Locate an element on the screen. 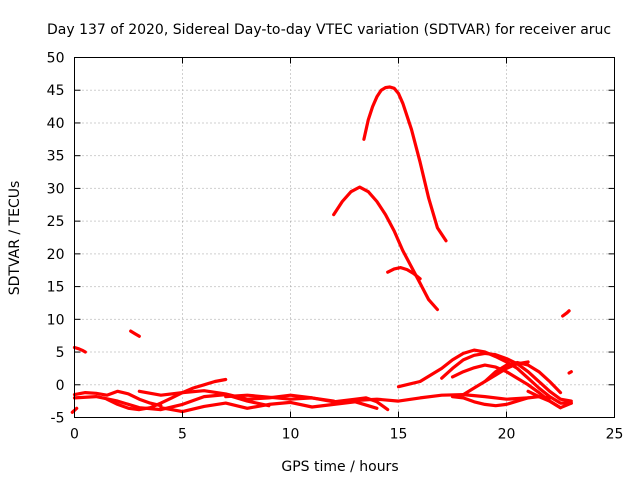 This screenshot has width=640, height=480. y-tick-label: 50 is located at coordinates (56, 59).